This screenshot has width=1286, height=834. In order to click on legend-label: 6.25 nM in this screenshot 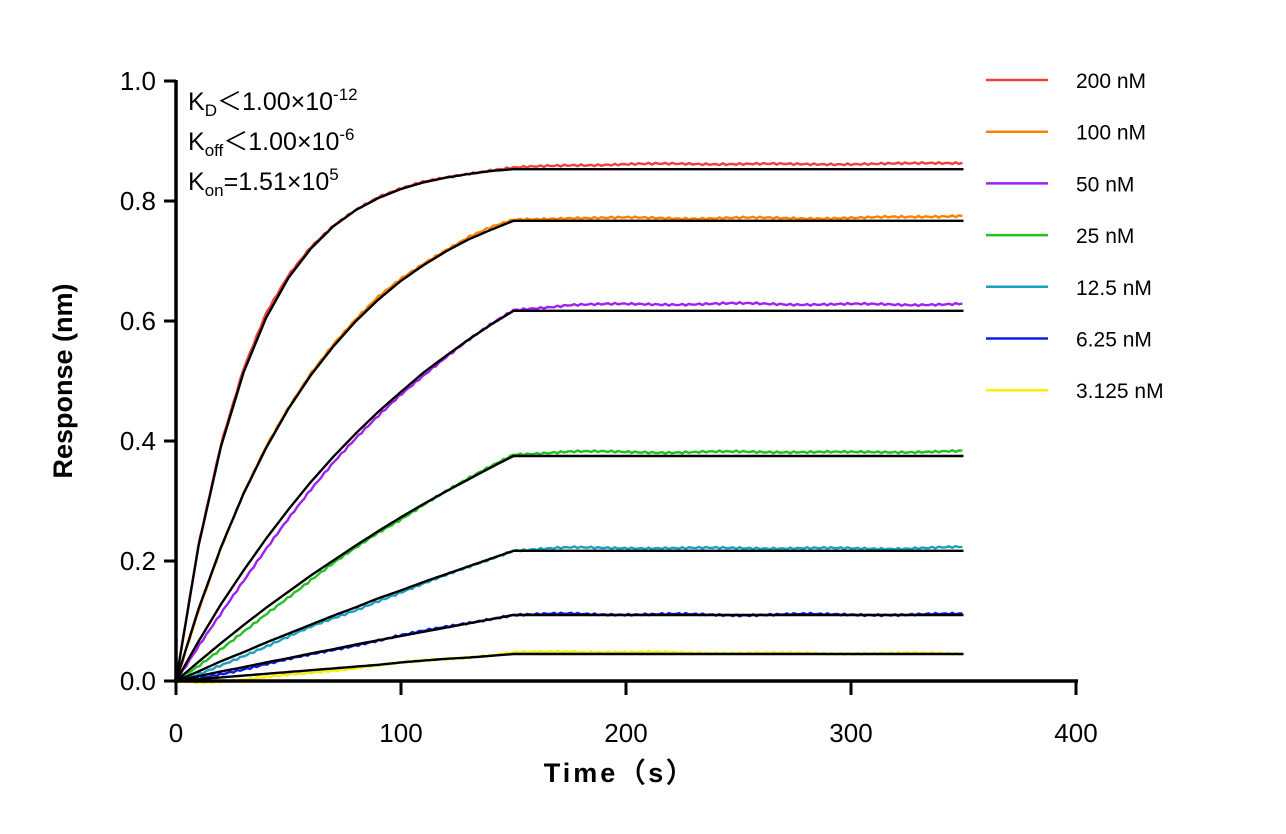, I will do `click(1114, 340)`.